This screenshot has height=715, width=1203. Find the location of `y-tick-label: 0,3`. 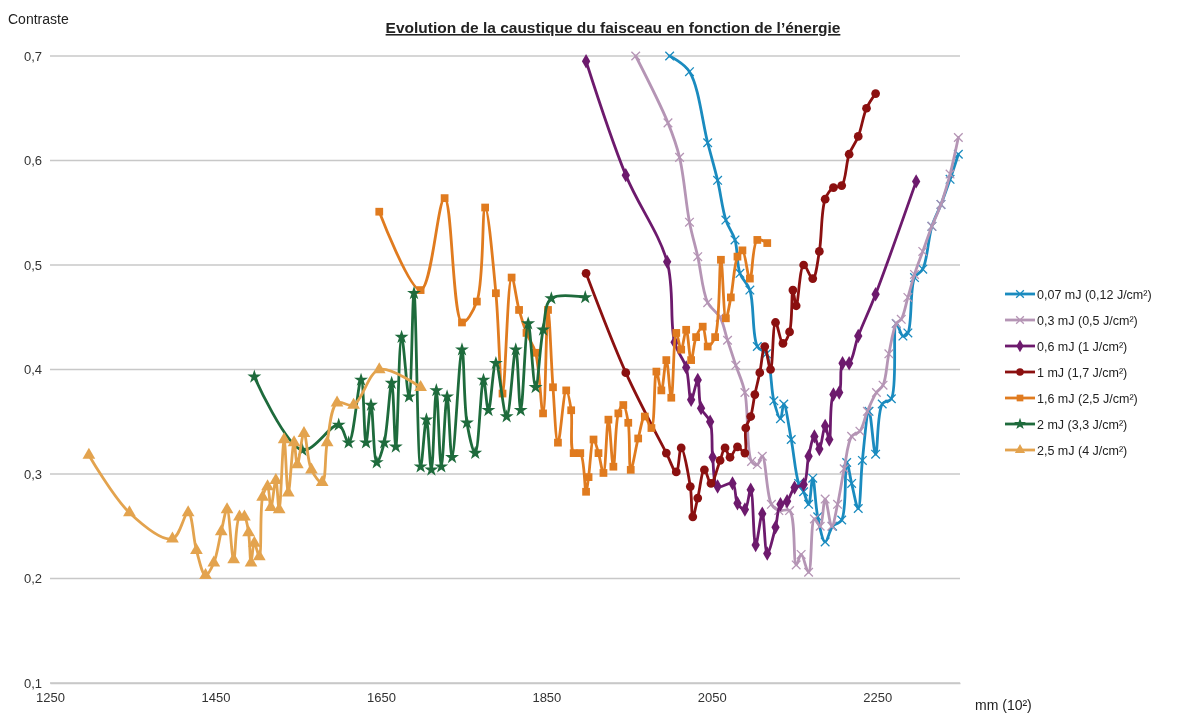

y-tick-label: 0,3 is located at coordinates (32, 474).